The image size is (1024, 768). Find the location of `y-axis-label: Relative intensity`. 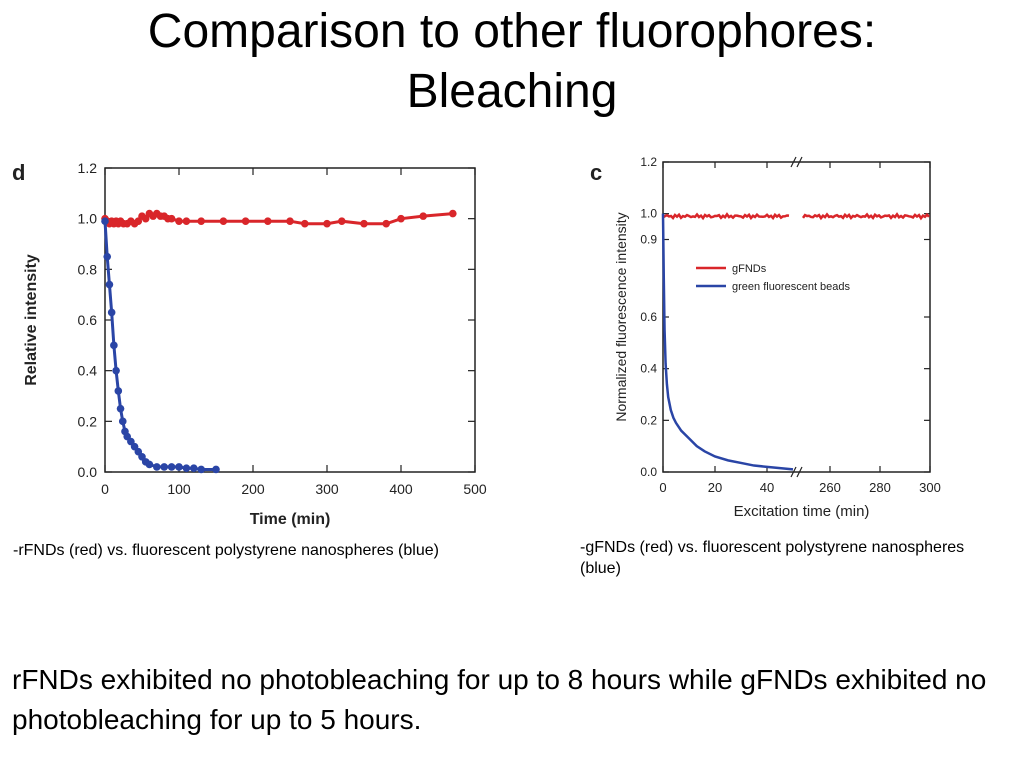

y-axis-label: Relative intensity is located at coordinates (31, 320).